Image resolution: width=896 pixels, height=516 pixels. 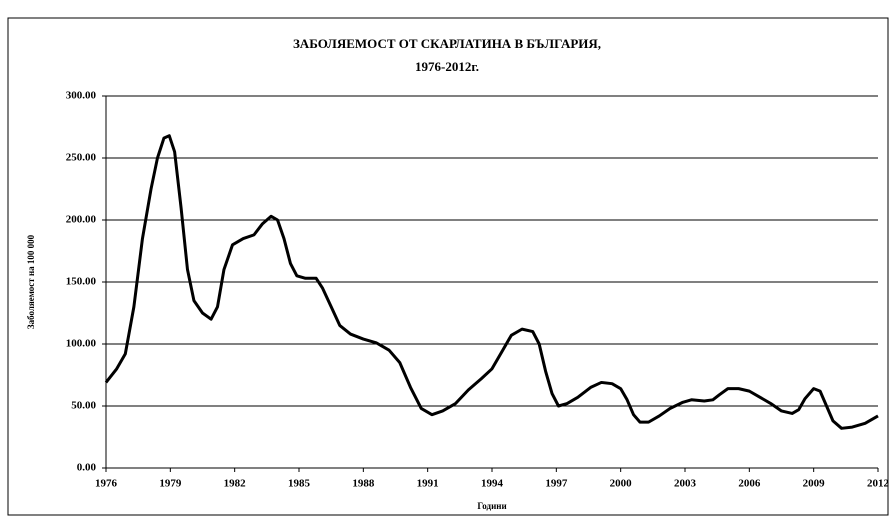 What do you see at coordinates (447, 43) in the screenshot?
I see `chart-title: ЗАБОЛЯЕМОСТ ОТ СКАРЛАТИНА В БЪЛГАРИЯ,` at bounding box center [447, 43].